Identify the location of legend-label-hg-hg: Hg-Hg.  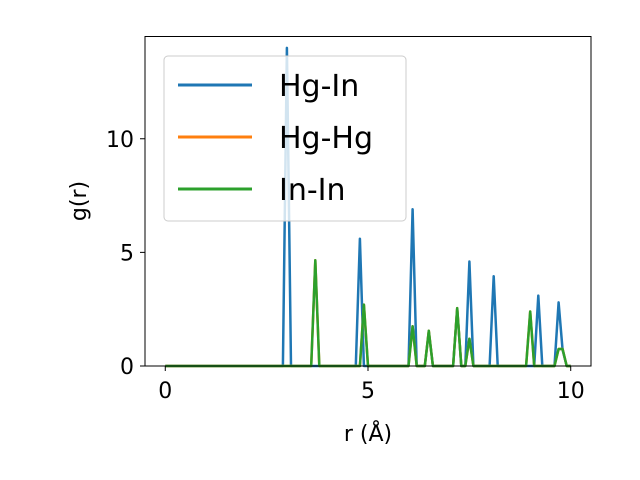
(326, 138).